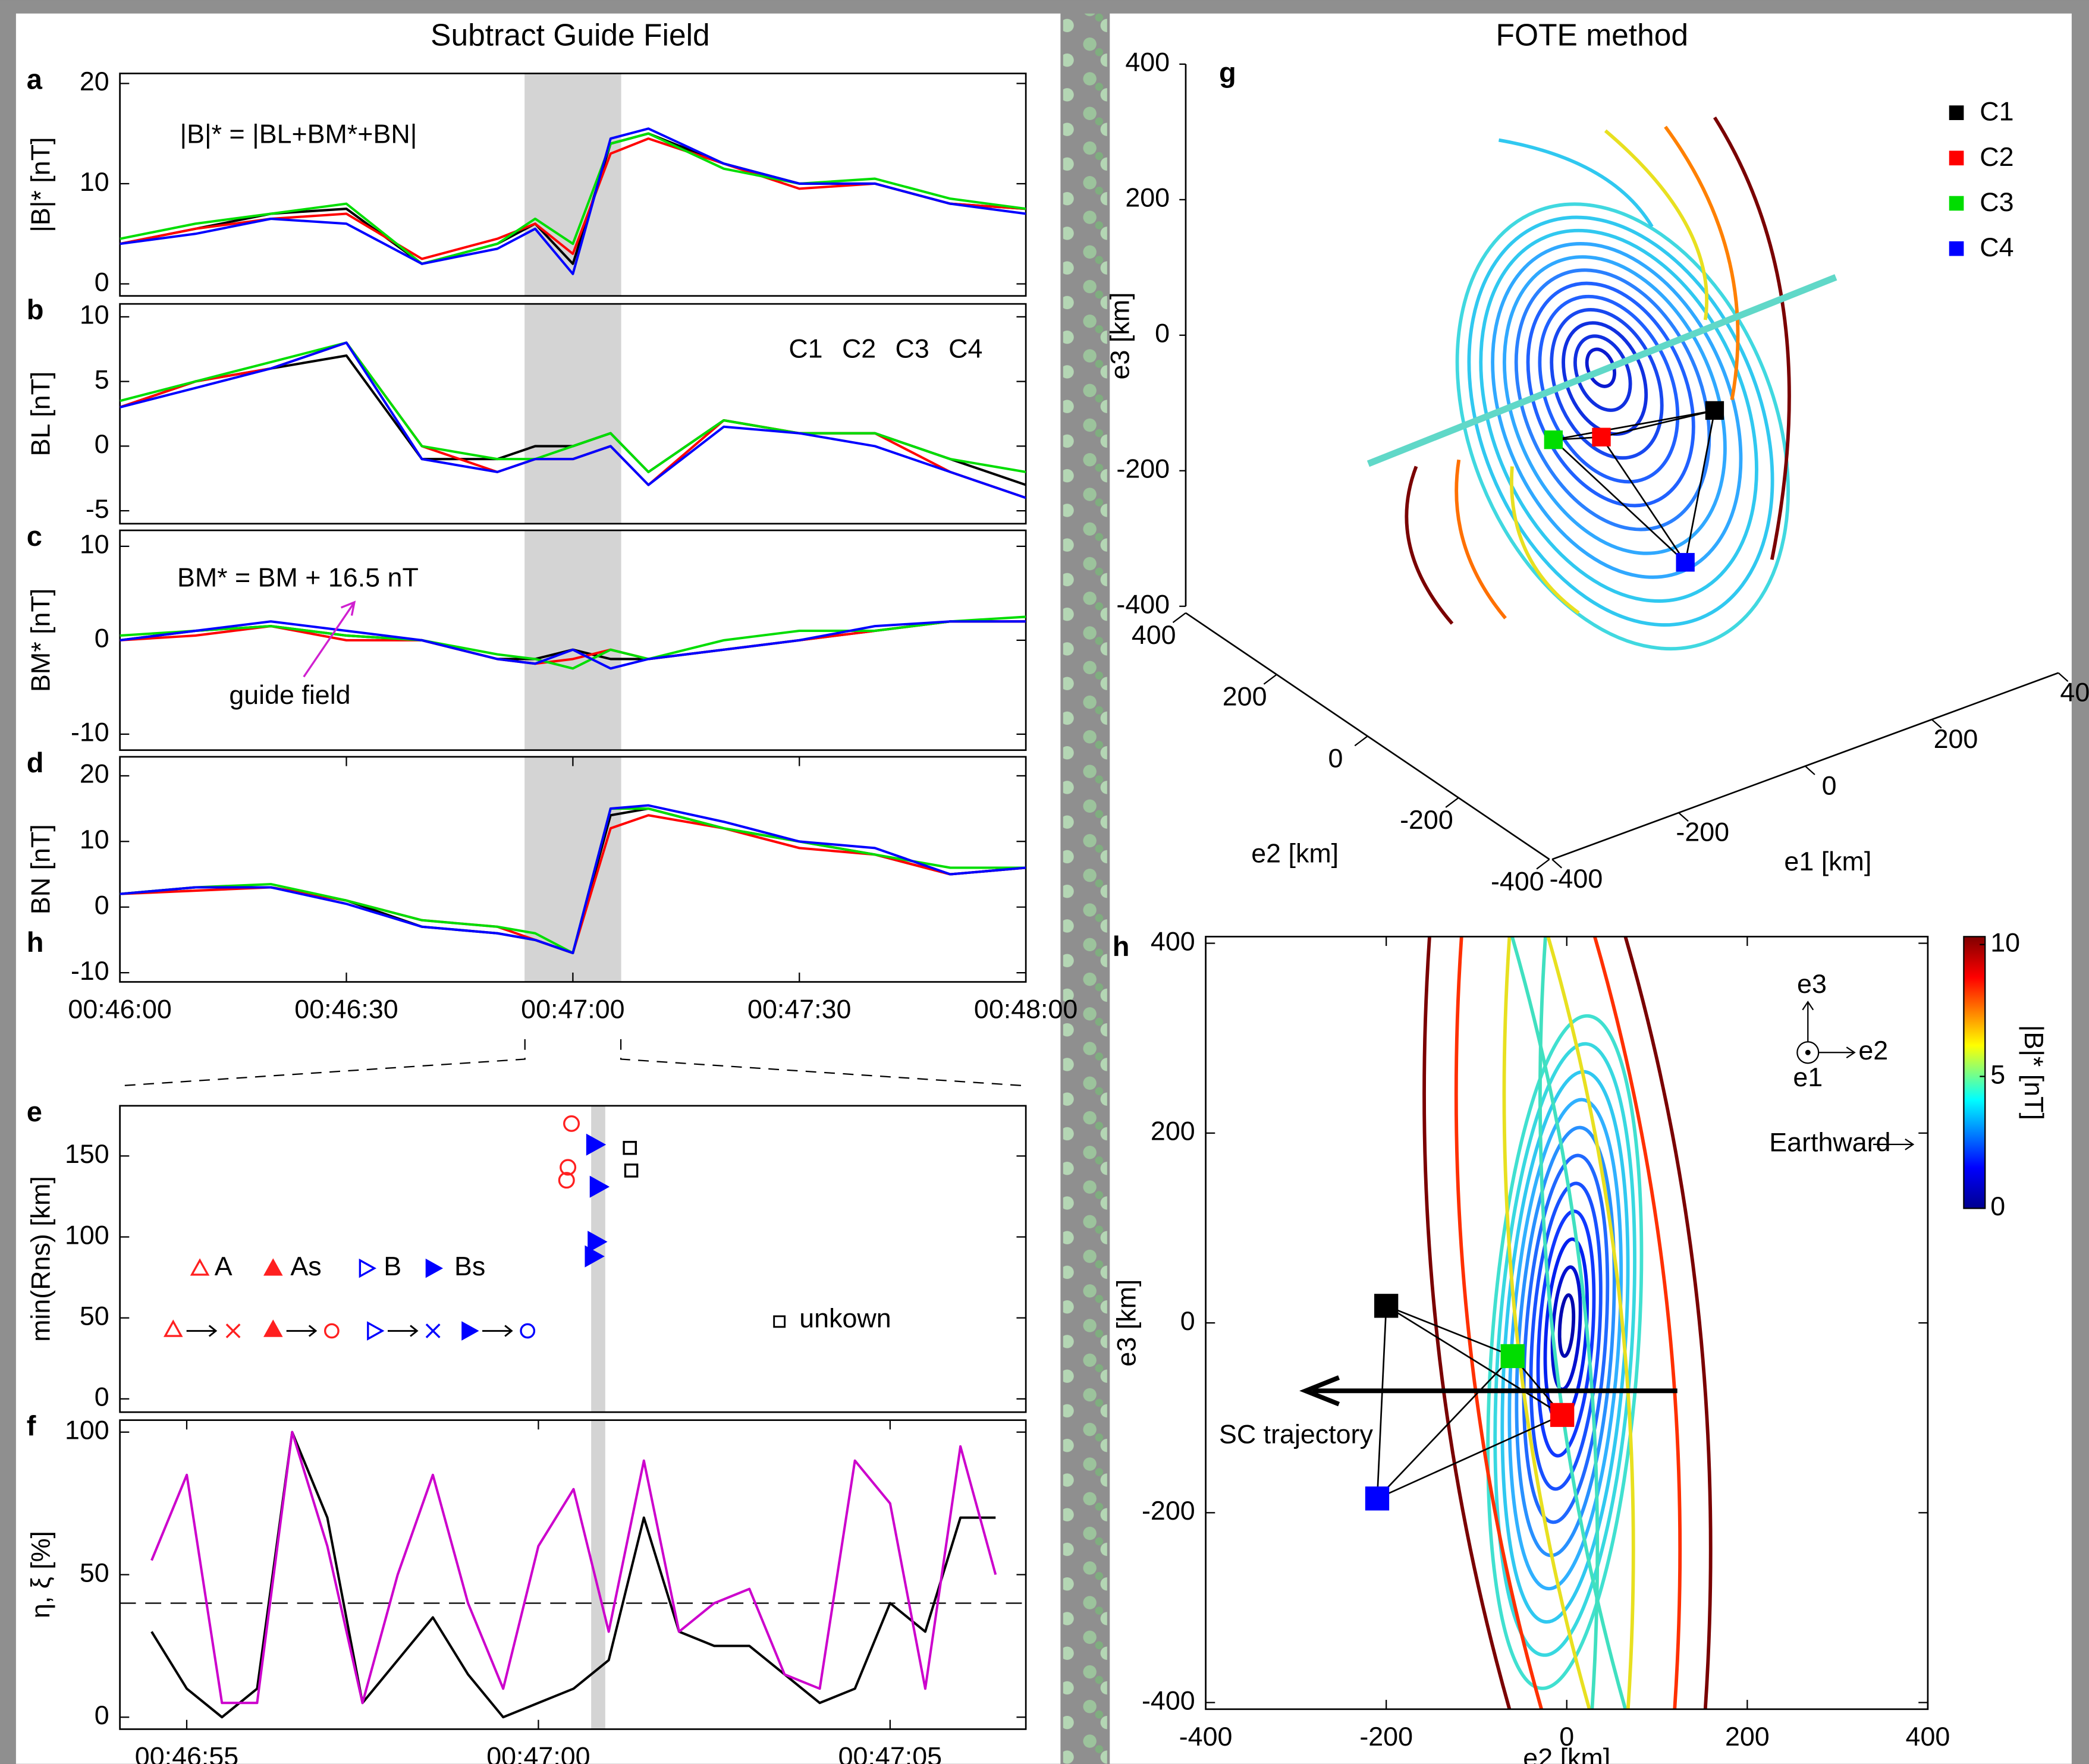 This screenshot has width=2089, height=1764. Describe the element at coordinates (346, 1009) in the screenshot. I see `x-tick-label: 00:46:30` at that location.